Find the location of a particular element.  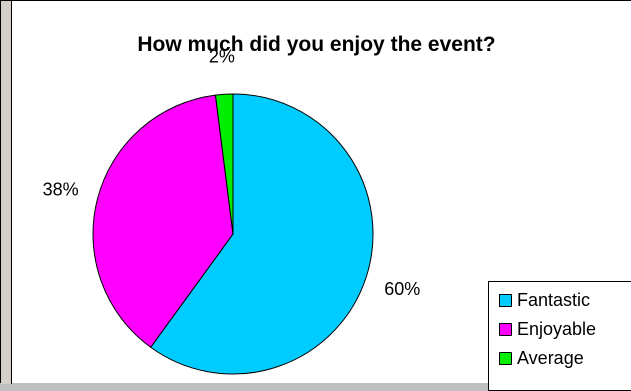

pie-slice-average is located at coordinates (224, 164).